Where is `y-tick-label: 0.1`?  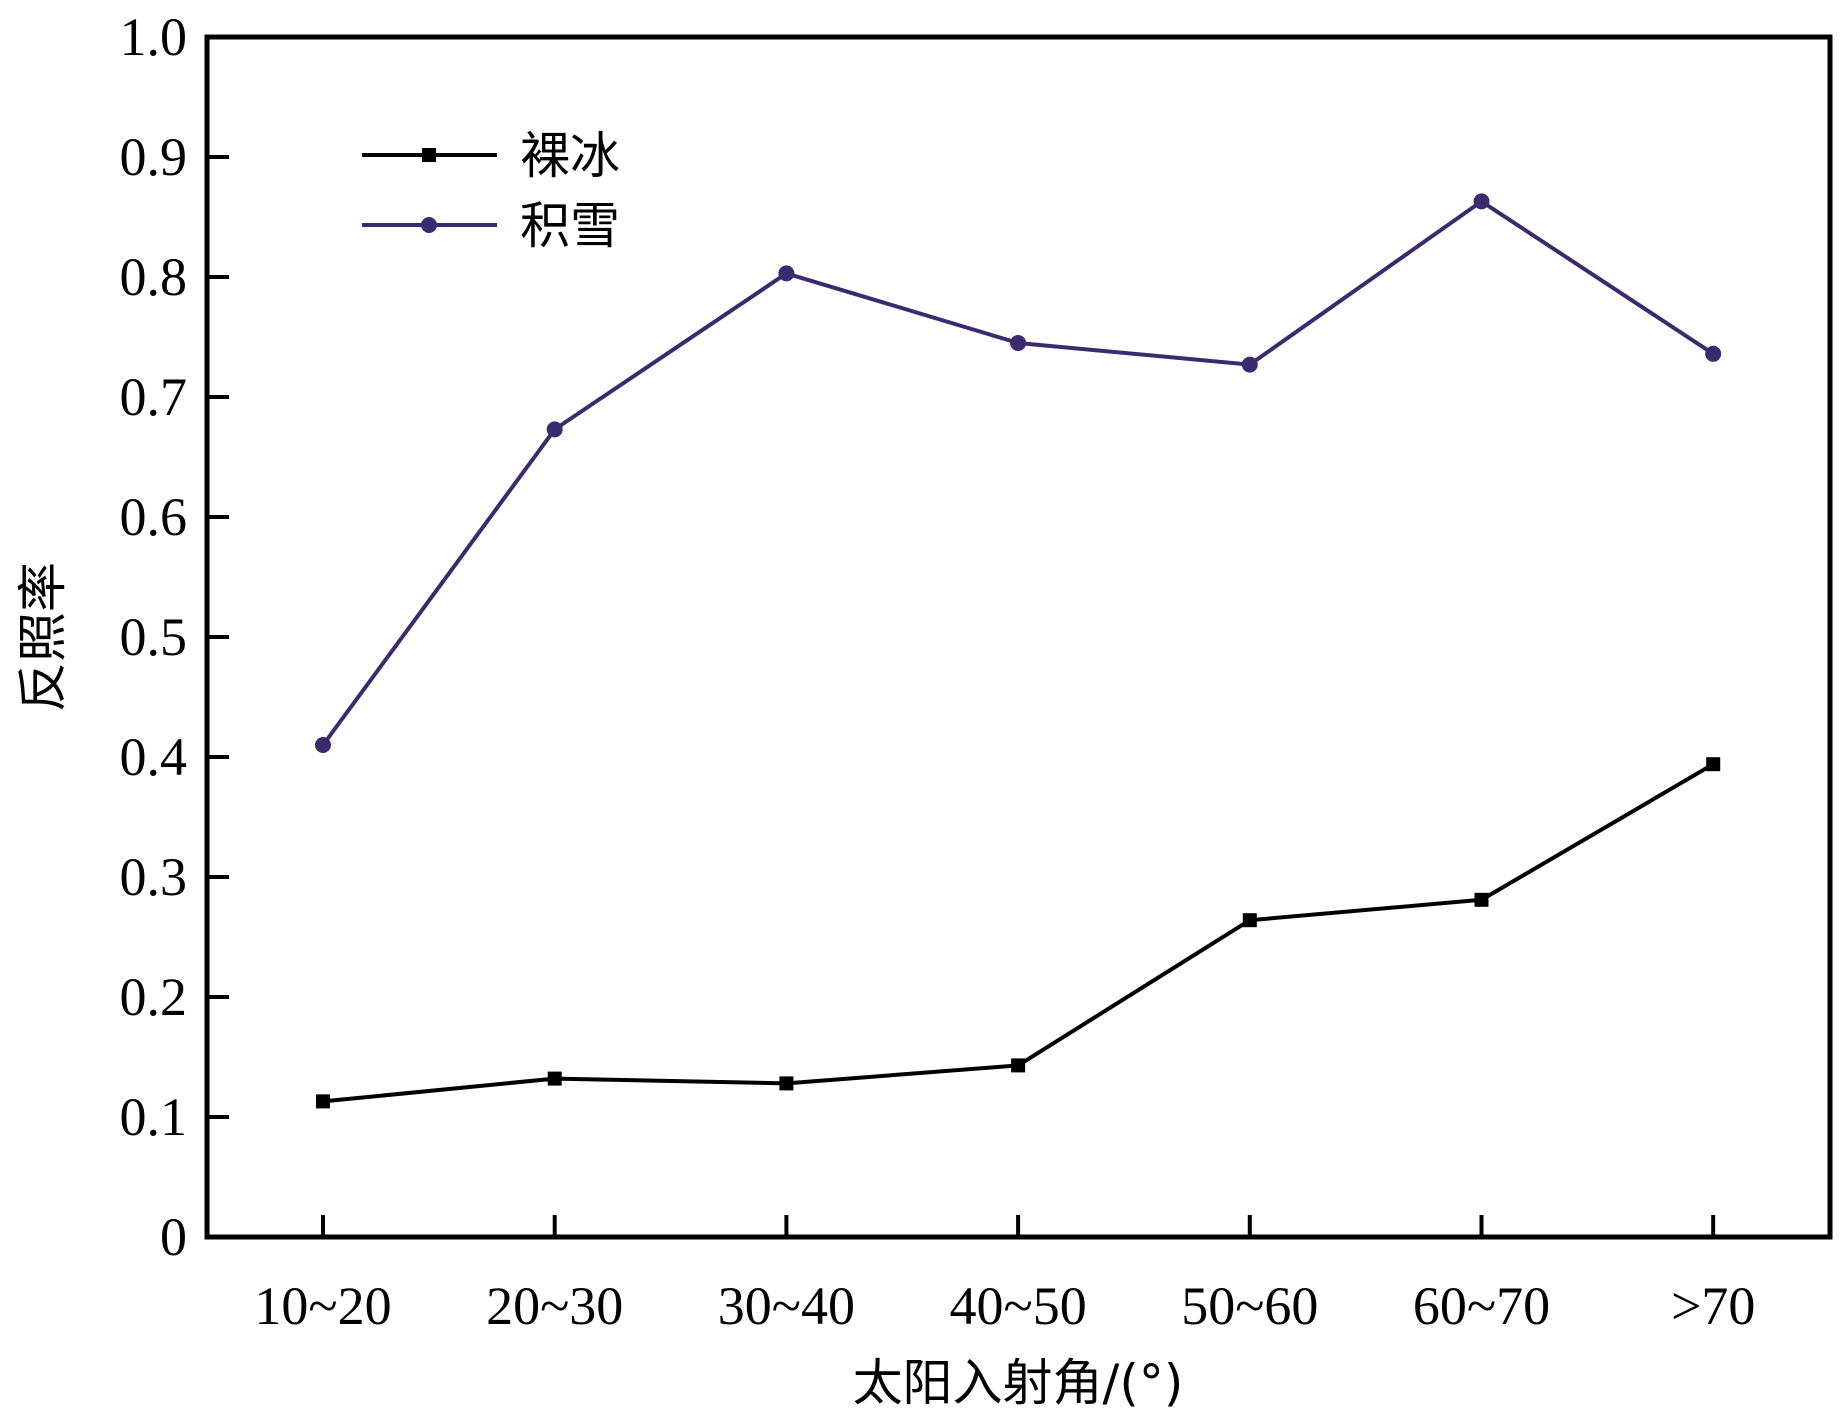 y-tick-label: 0.1 is located at coordinates (154, 1117).